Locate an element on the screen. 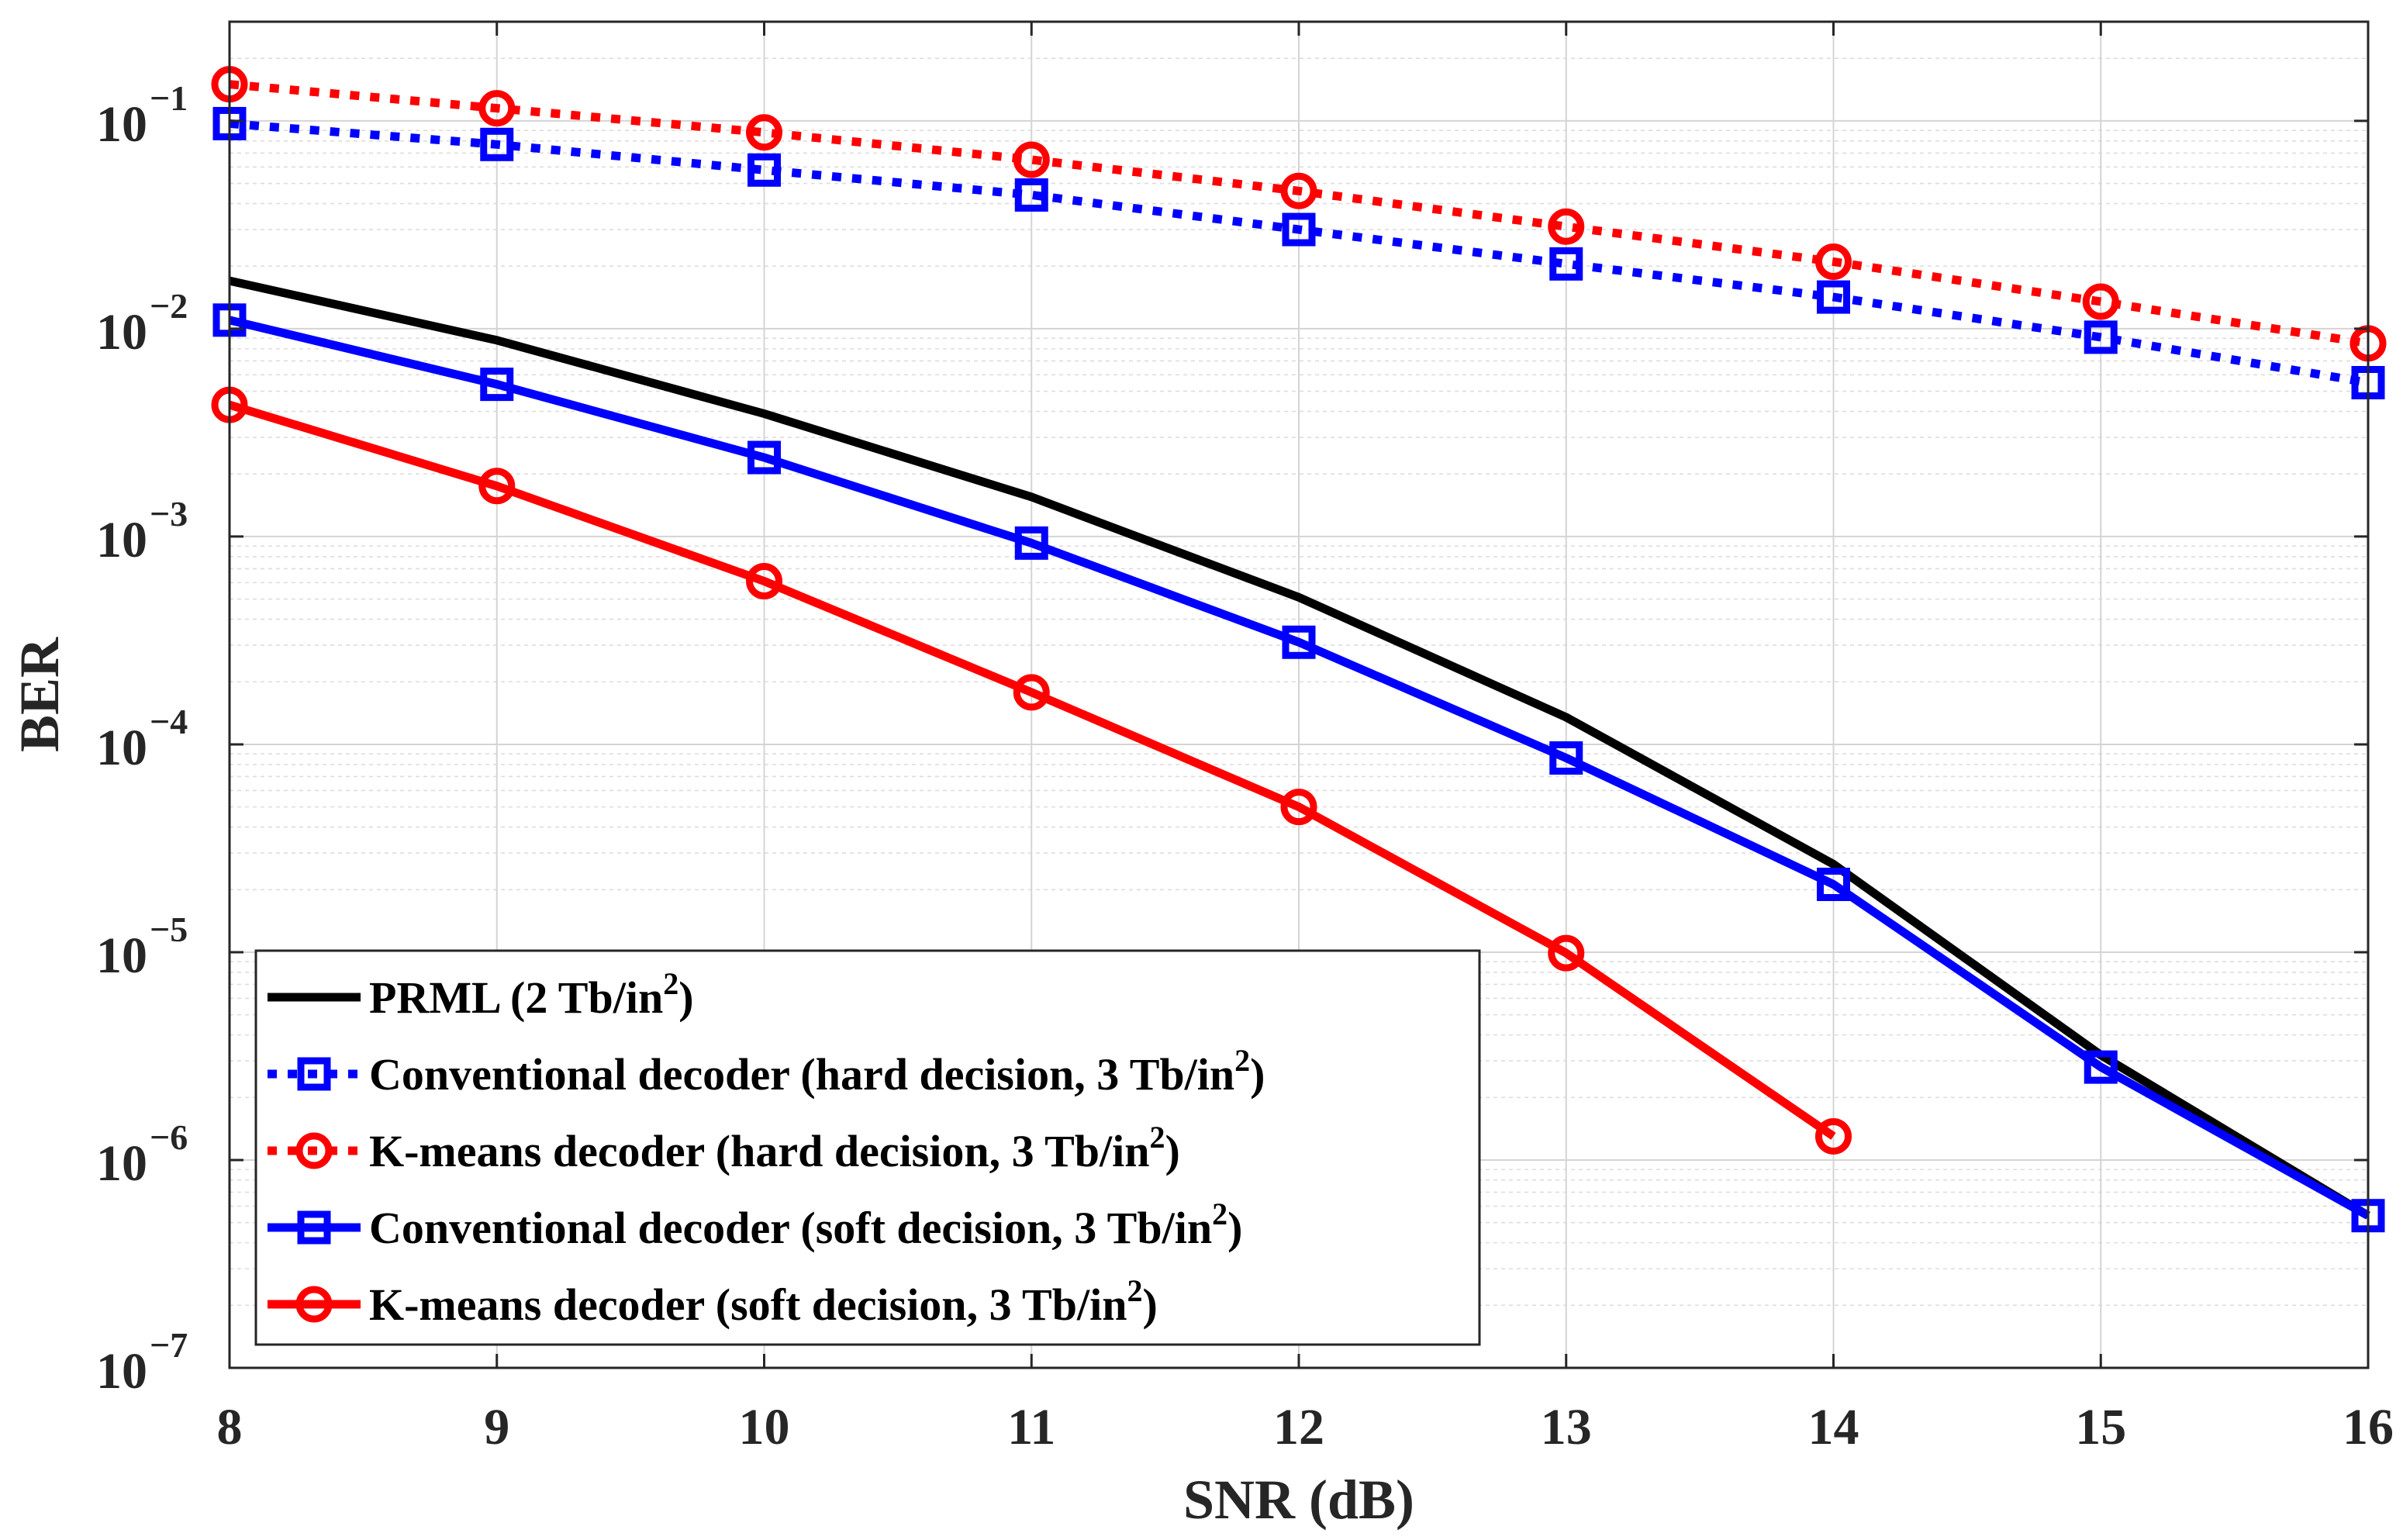 This screenshot has height=1540, width=2403. legend-box is located at coordinates (867, 1147).